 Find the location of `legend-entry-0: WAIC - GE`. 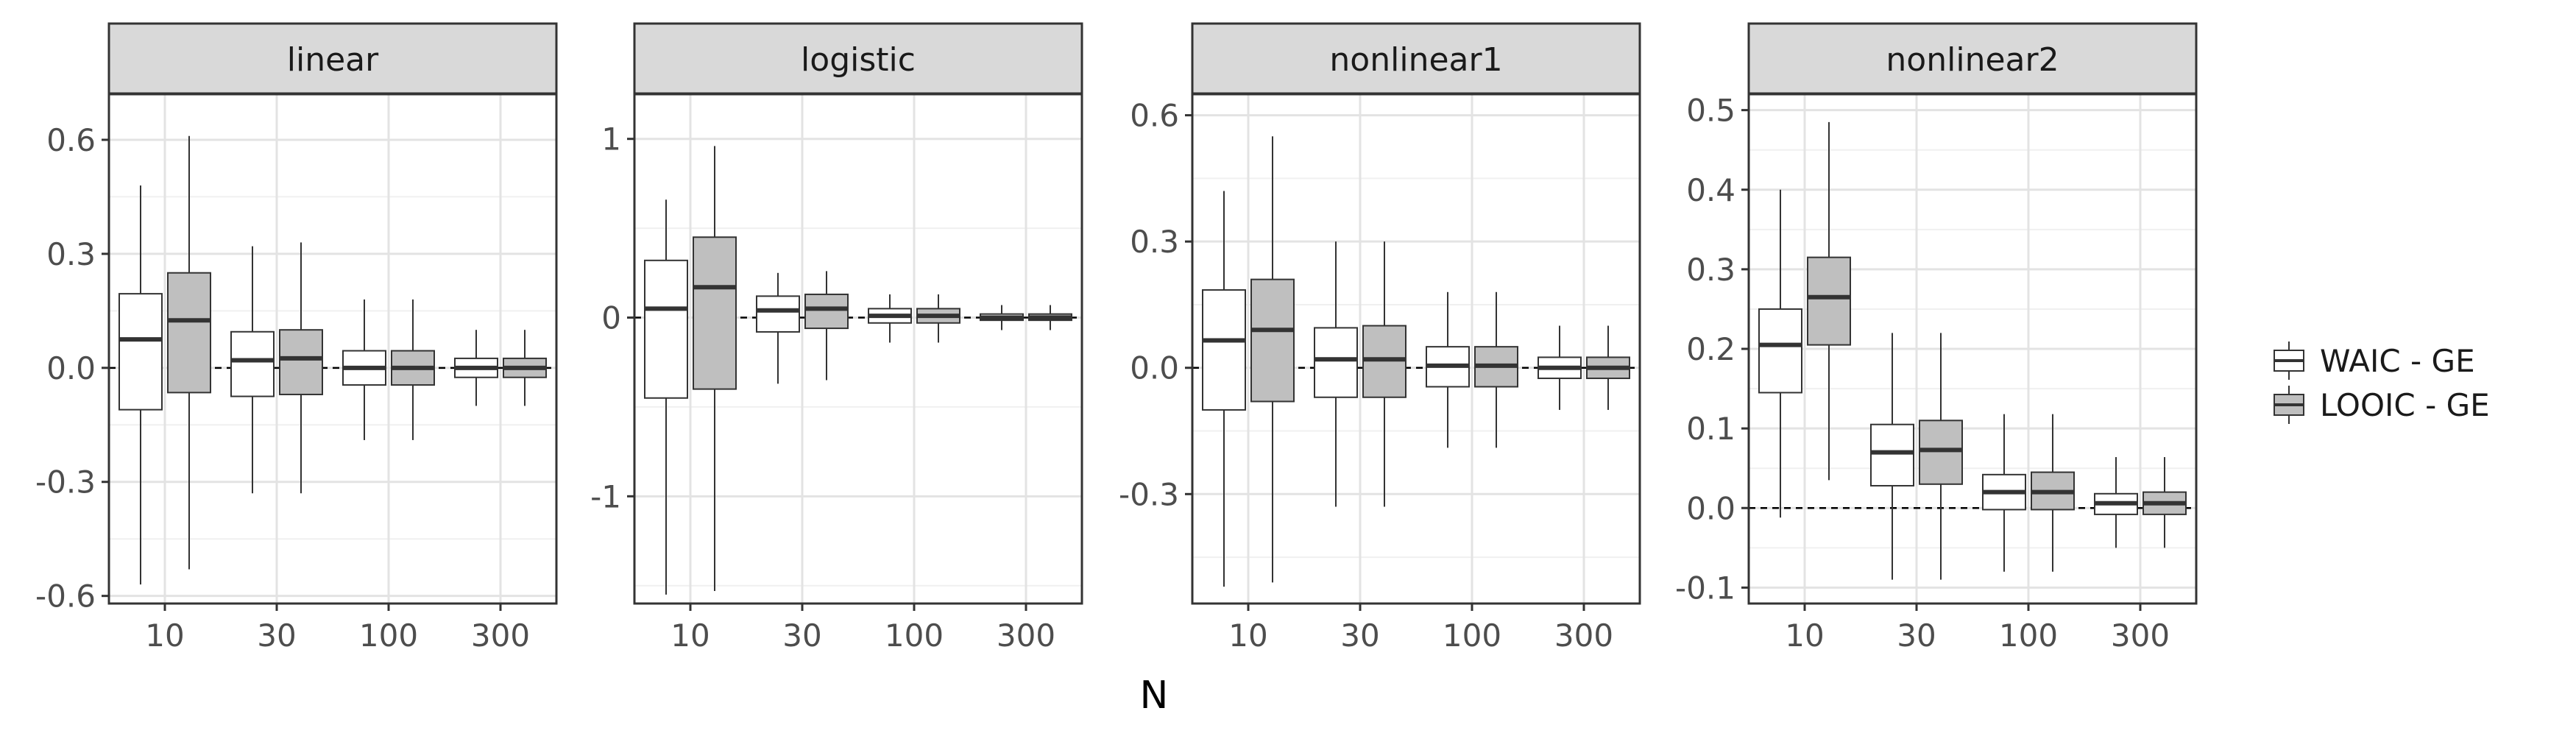

legend-entry-0: WAIC - GE is located at coordinates (2374, 361).